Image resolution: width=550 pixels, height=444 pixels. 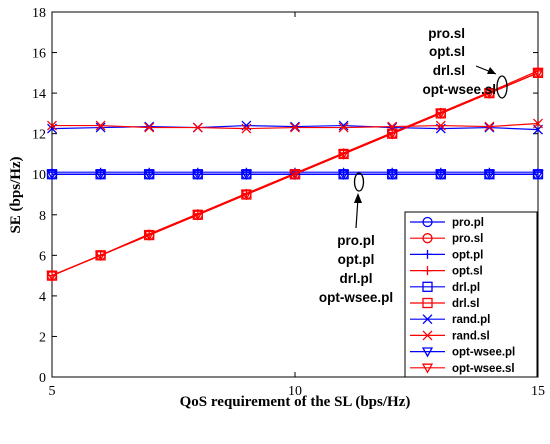 I want to click on legend-item: opt.sl, so click(x=446, y=272).